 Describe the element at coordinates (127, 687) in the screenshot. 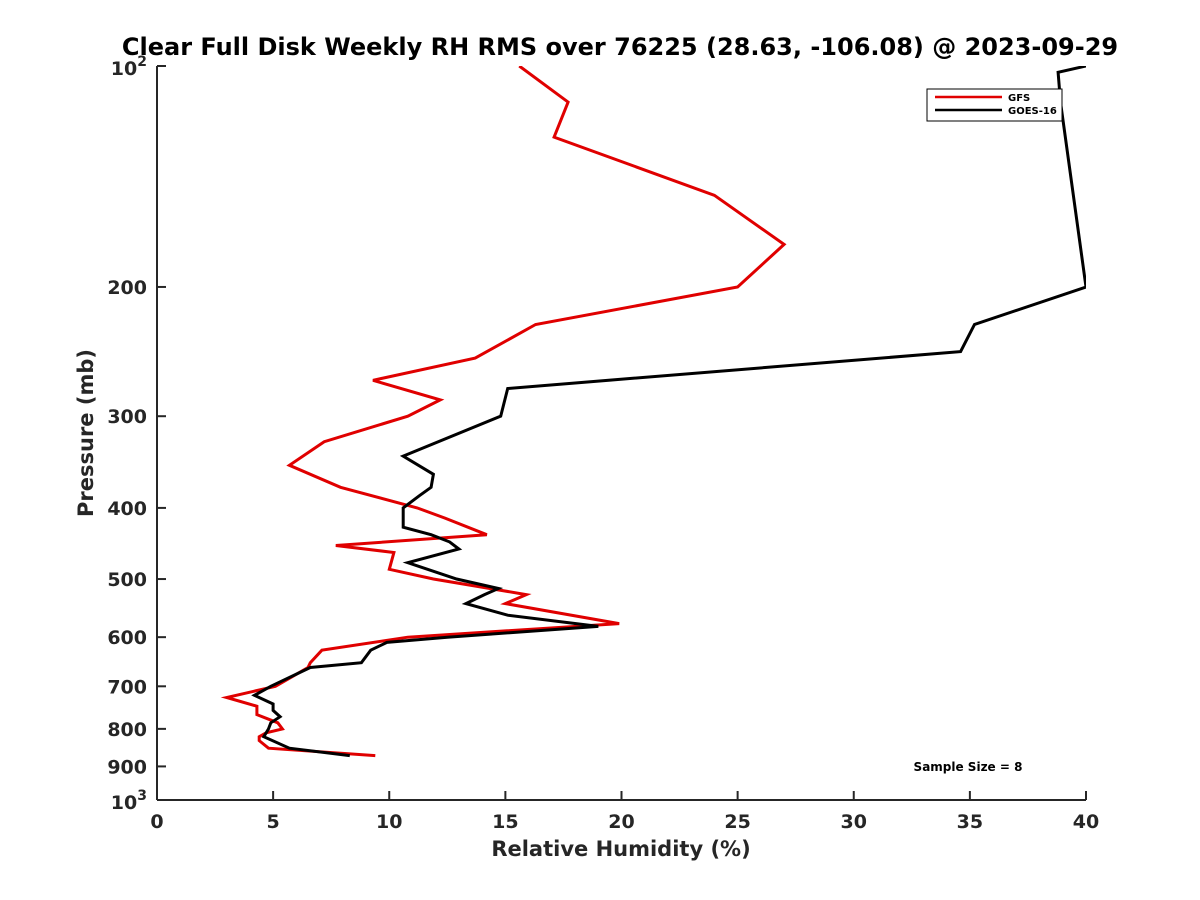

I see `y-tick-label: 700` at that location.